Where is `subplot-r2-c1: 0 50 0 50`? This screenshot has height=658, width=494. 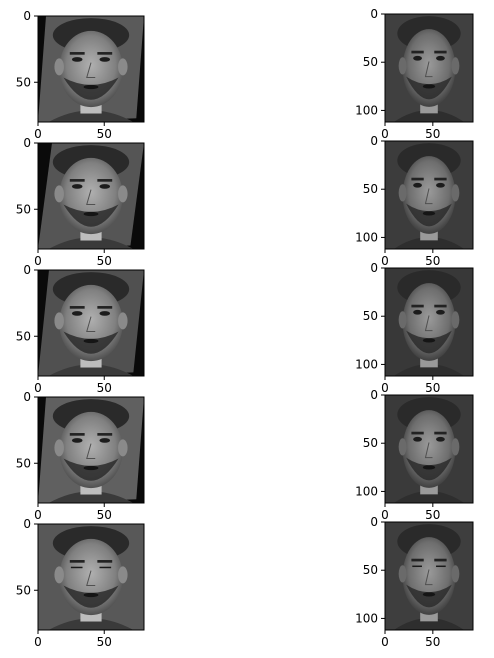
subplot-r2-c1: 0 50 0 50 is located at coordinates (80, 202).